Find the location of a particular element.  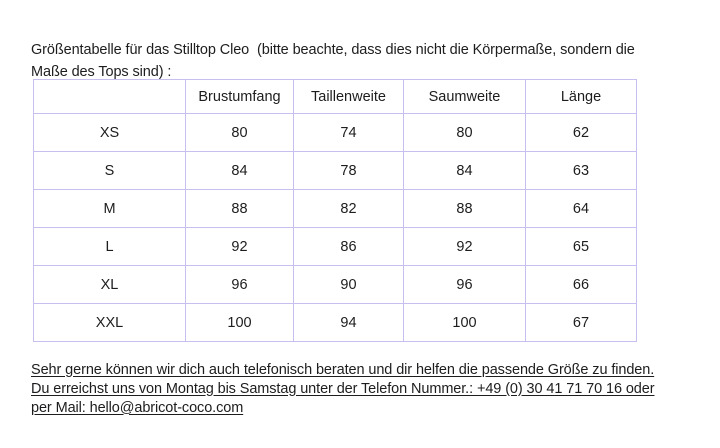

table-row-m: M 88 82 88 64 is located at coordinates (335, 208).